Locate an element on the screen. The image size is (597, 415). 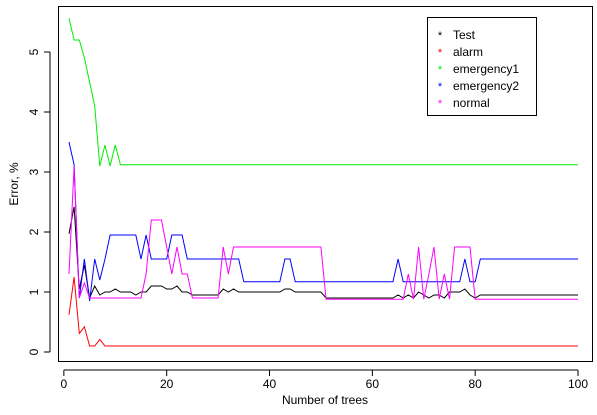
x-tick-label: 0 is located at coordinates (64, 384).